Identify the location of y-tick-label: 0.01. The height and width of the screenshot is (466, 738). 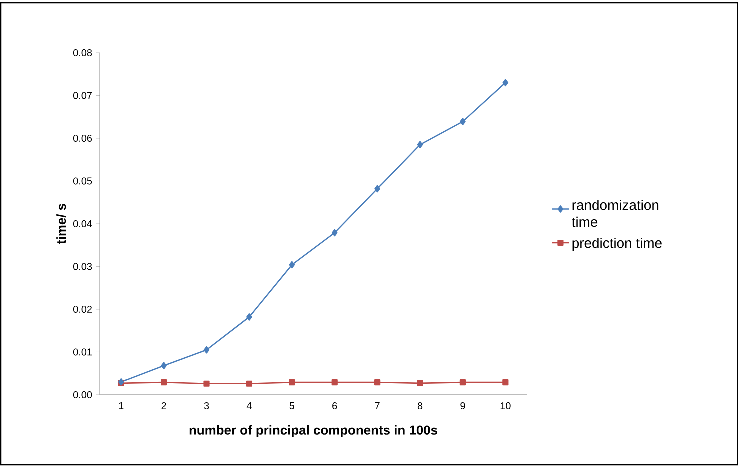
(82, 352).